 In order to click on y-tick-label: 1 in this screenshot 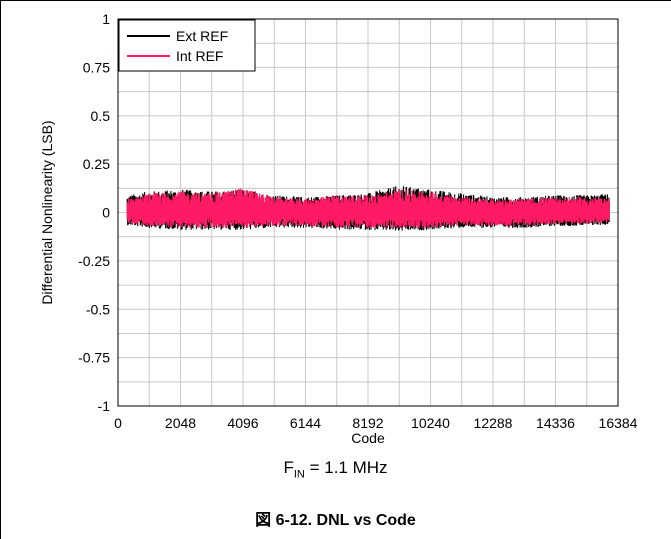, I will do `click(106, 19)`.